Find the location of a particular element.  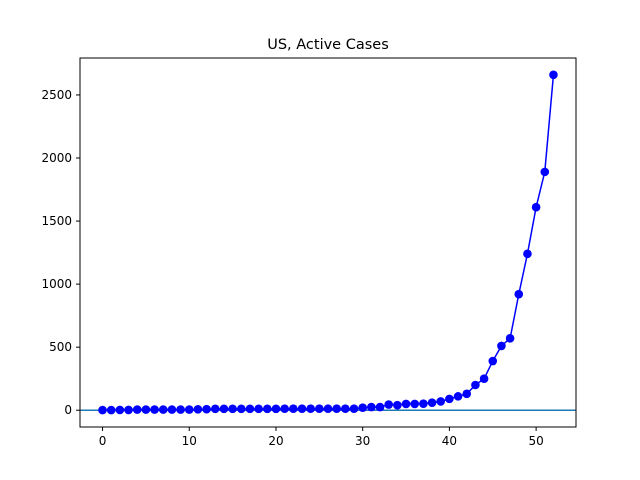

x-tick-label: 10 is located at coordinates (189, 441).